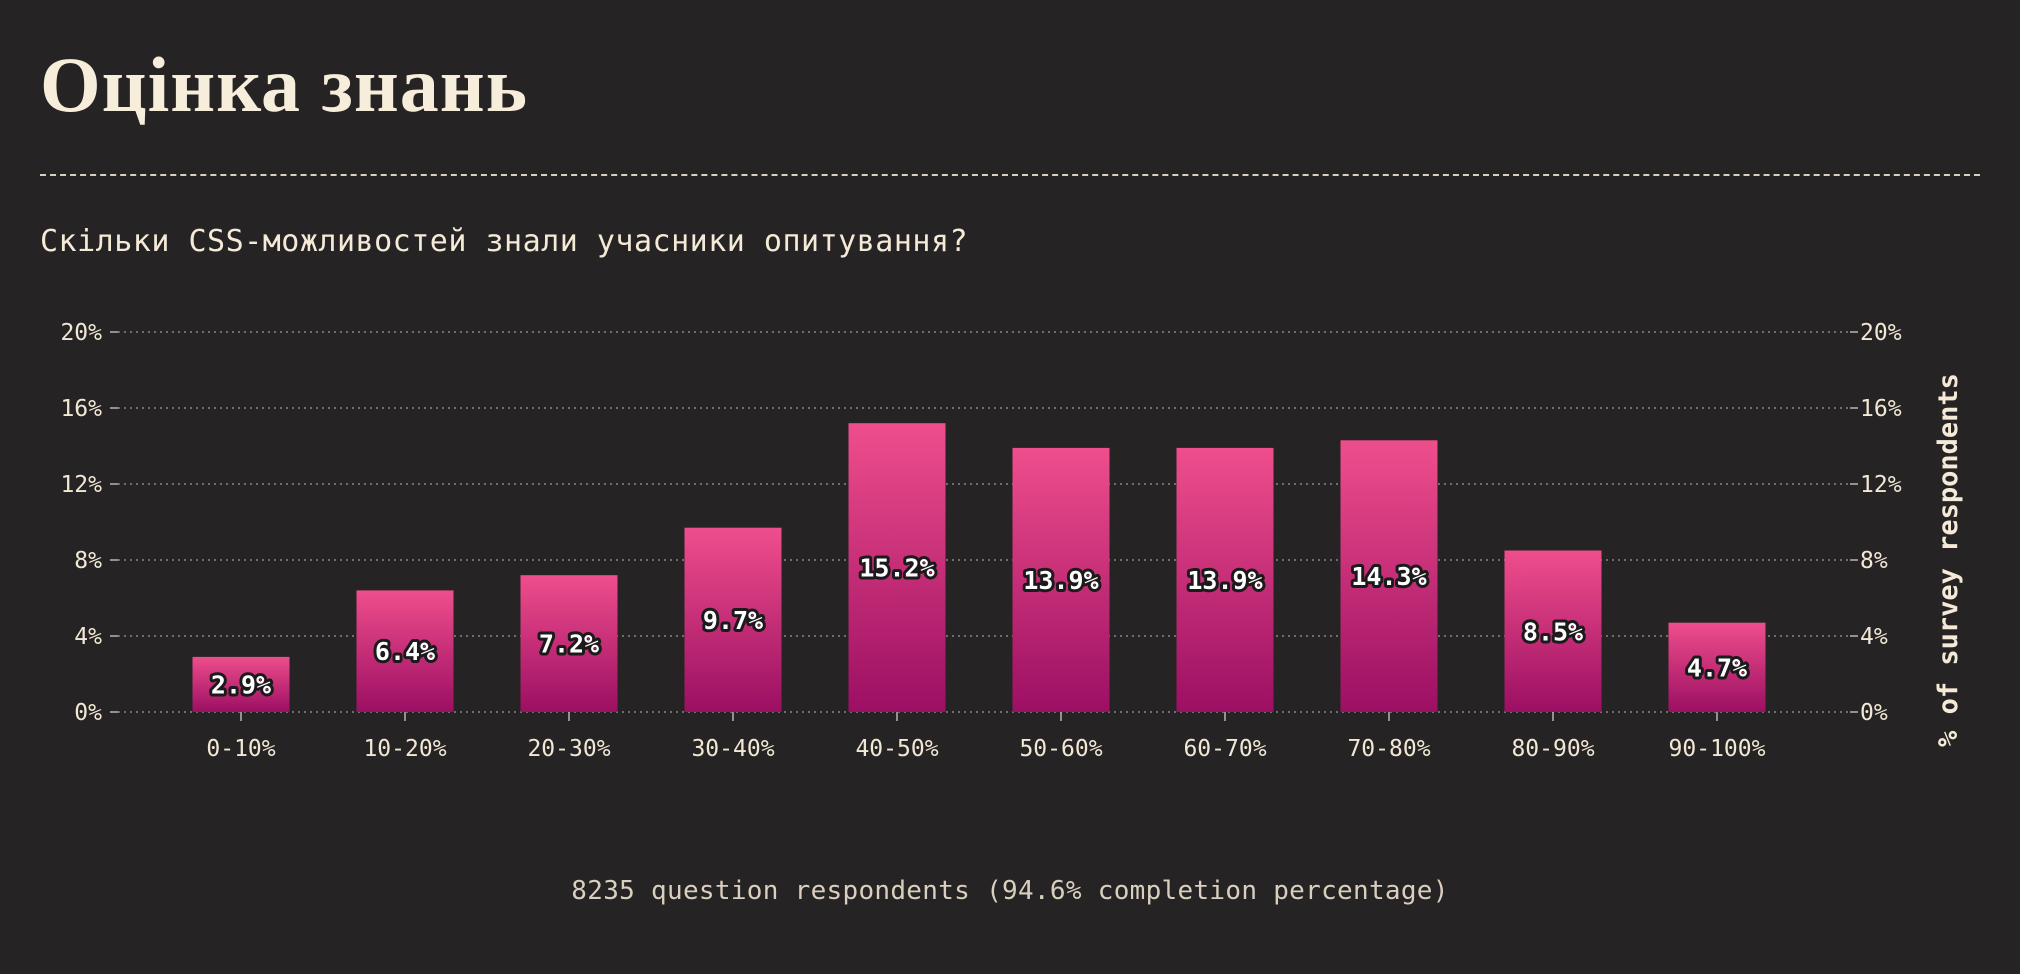  Describe the element at coordinates (1874, 561) in the screenshot. I see `y-tick-label-right: 8%` at that location.